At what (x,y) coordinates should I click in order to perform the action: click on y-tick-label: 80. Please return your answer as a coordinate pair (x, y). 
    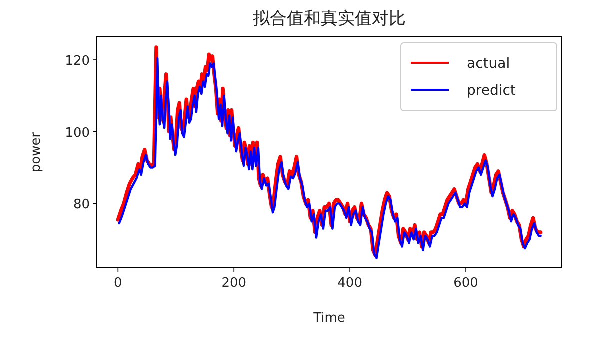
    Looking at the image, I should click on (81, 205).